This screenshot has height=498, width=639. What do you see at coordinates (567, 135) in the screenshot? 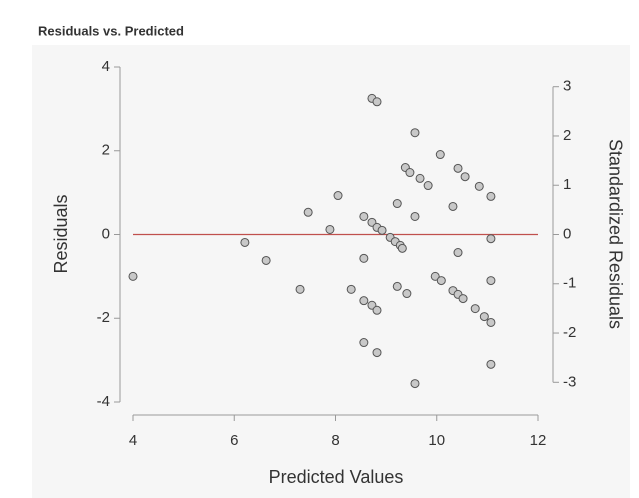
I see `y2-tick-label: 2` at bounding box center [567, 135].